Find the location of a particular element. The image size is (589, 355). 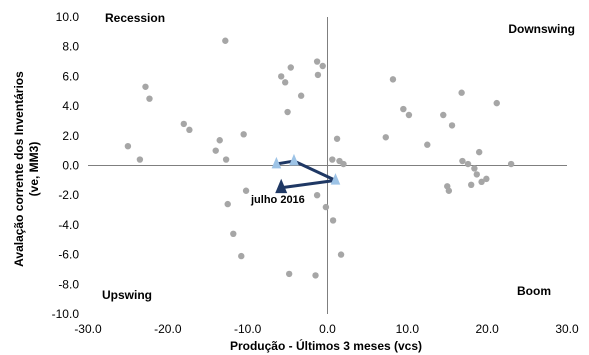

y-tick-label: 2.0 is located at coordinates (70, 136).